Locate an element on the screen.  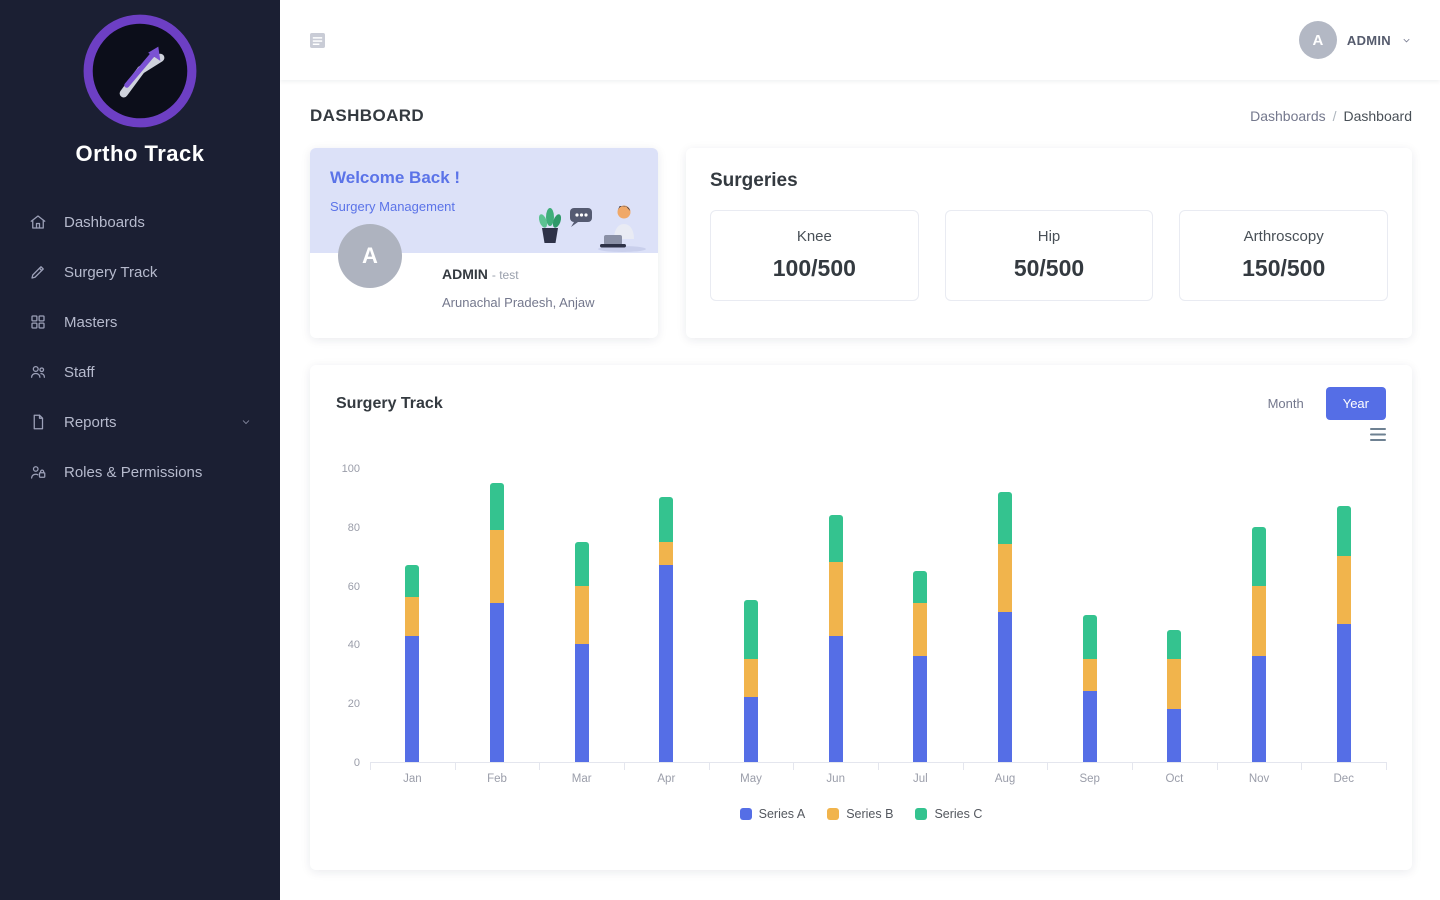
sidebar-item-roles-permissions: Roles & Permissions is located at coordinates (140, 472).